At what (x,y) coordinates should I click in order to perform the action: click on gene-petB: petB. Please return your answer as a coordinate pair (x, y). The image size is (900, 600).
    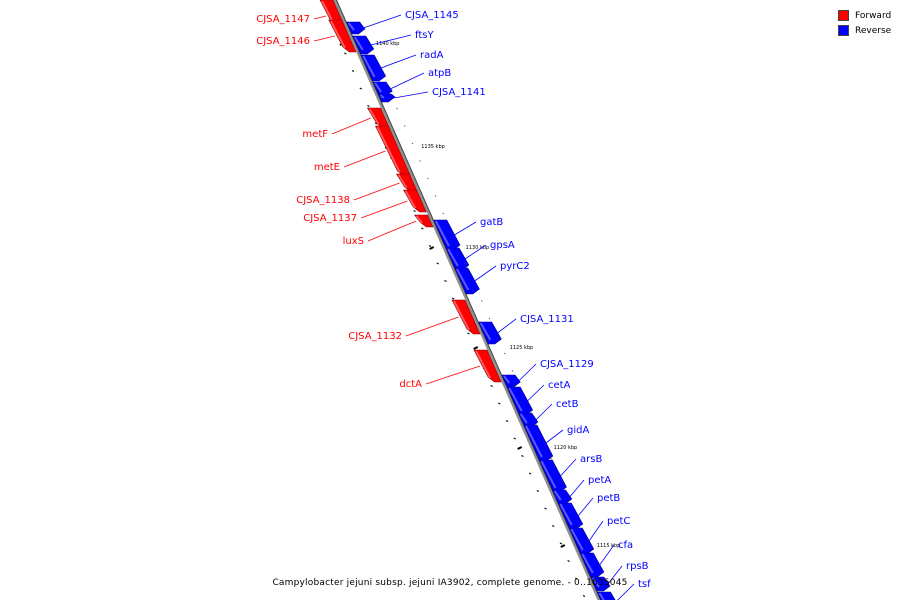
    Looking at the image, I should click on (588, 511).